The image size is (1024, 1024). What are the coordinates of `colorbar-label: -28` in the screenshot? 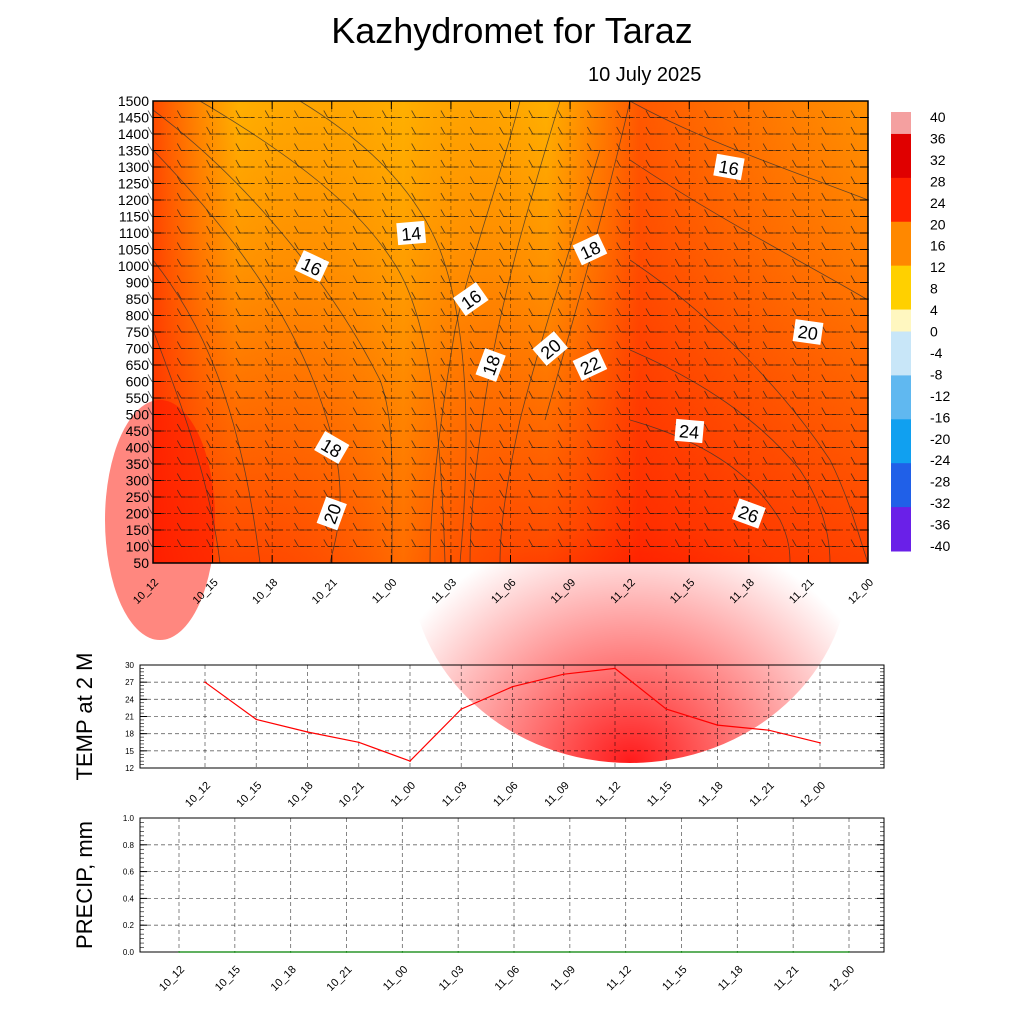 It's located at (940, 482).